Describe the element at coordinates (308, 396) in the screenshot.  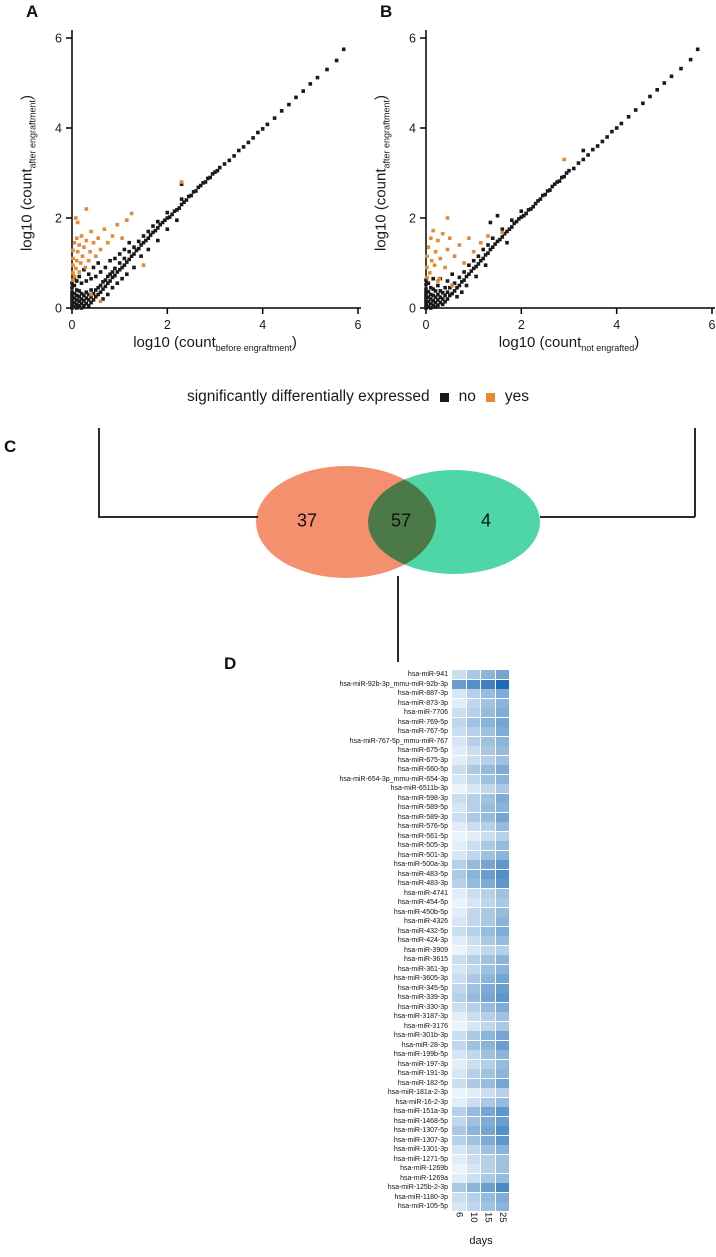
I see `legend-title: significantly differentially expressed` at that location.